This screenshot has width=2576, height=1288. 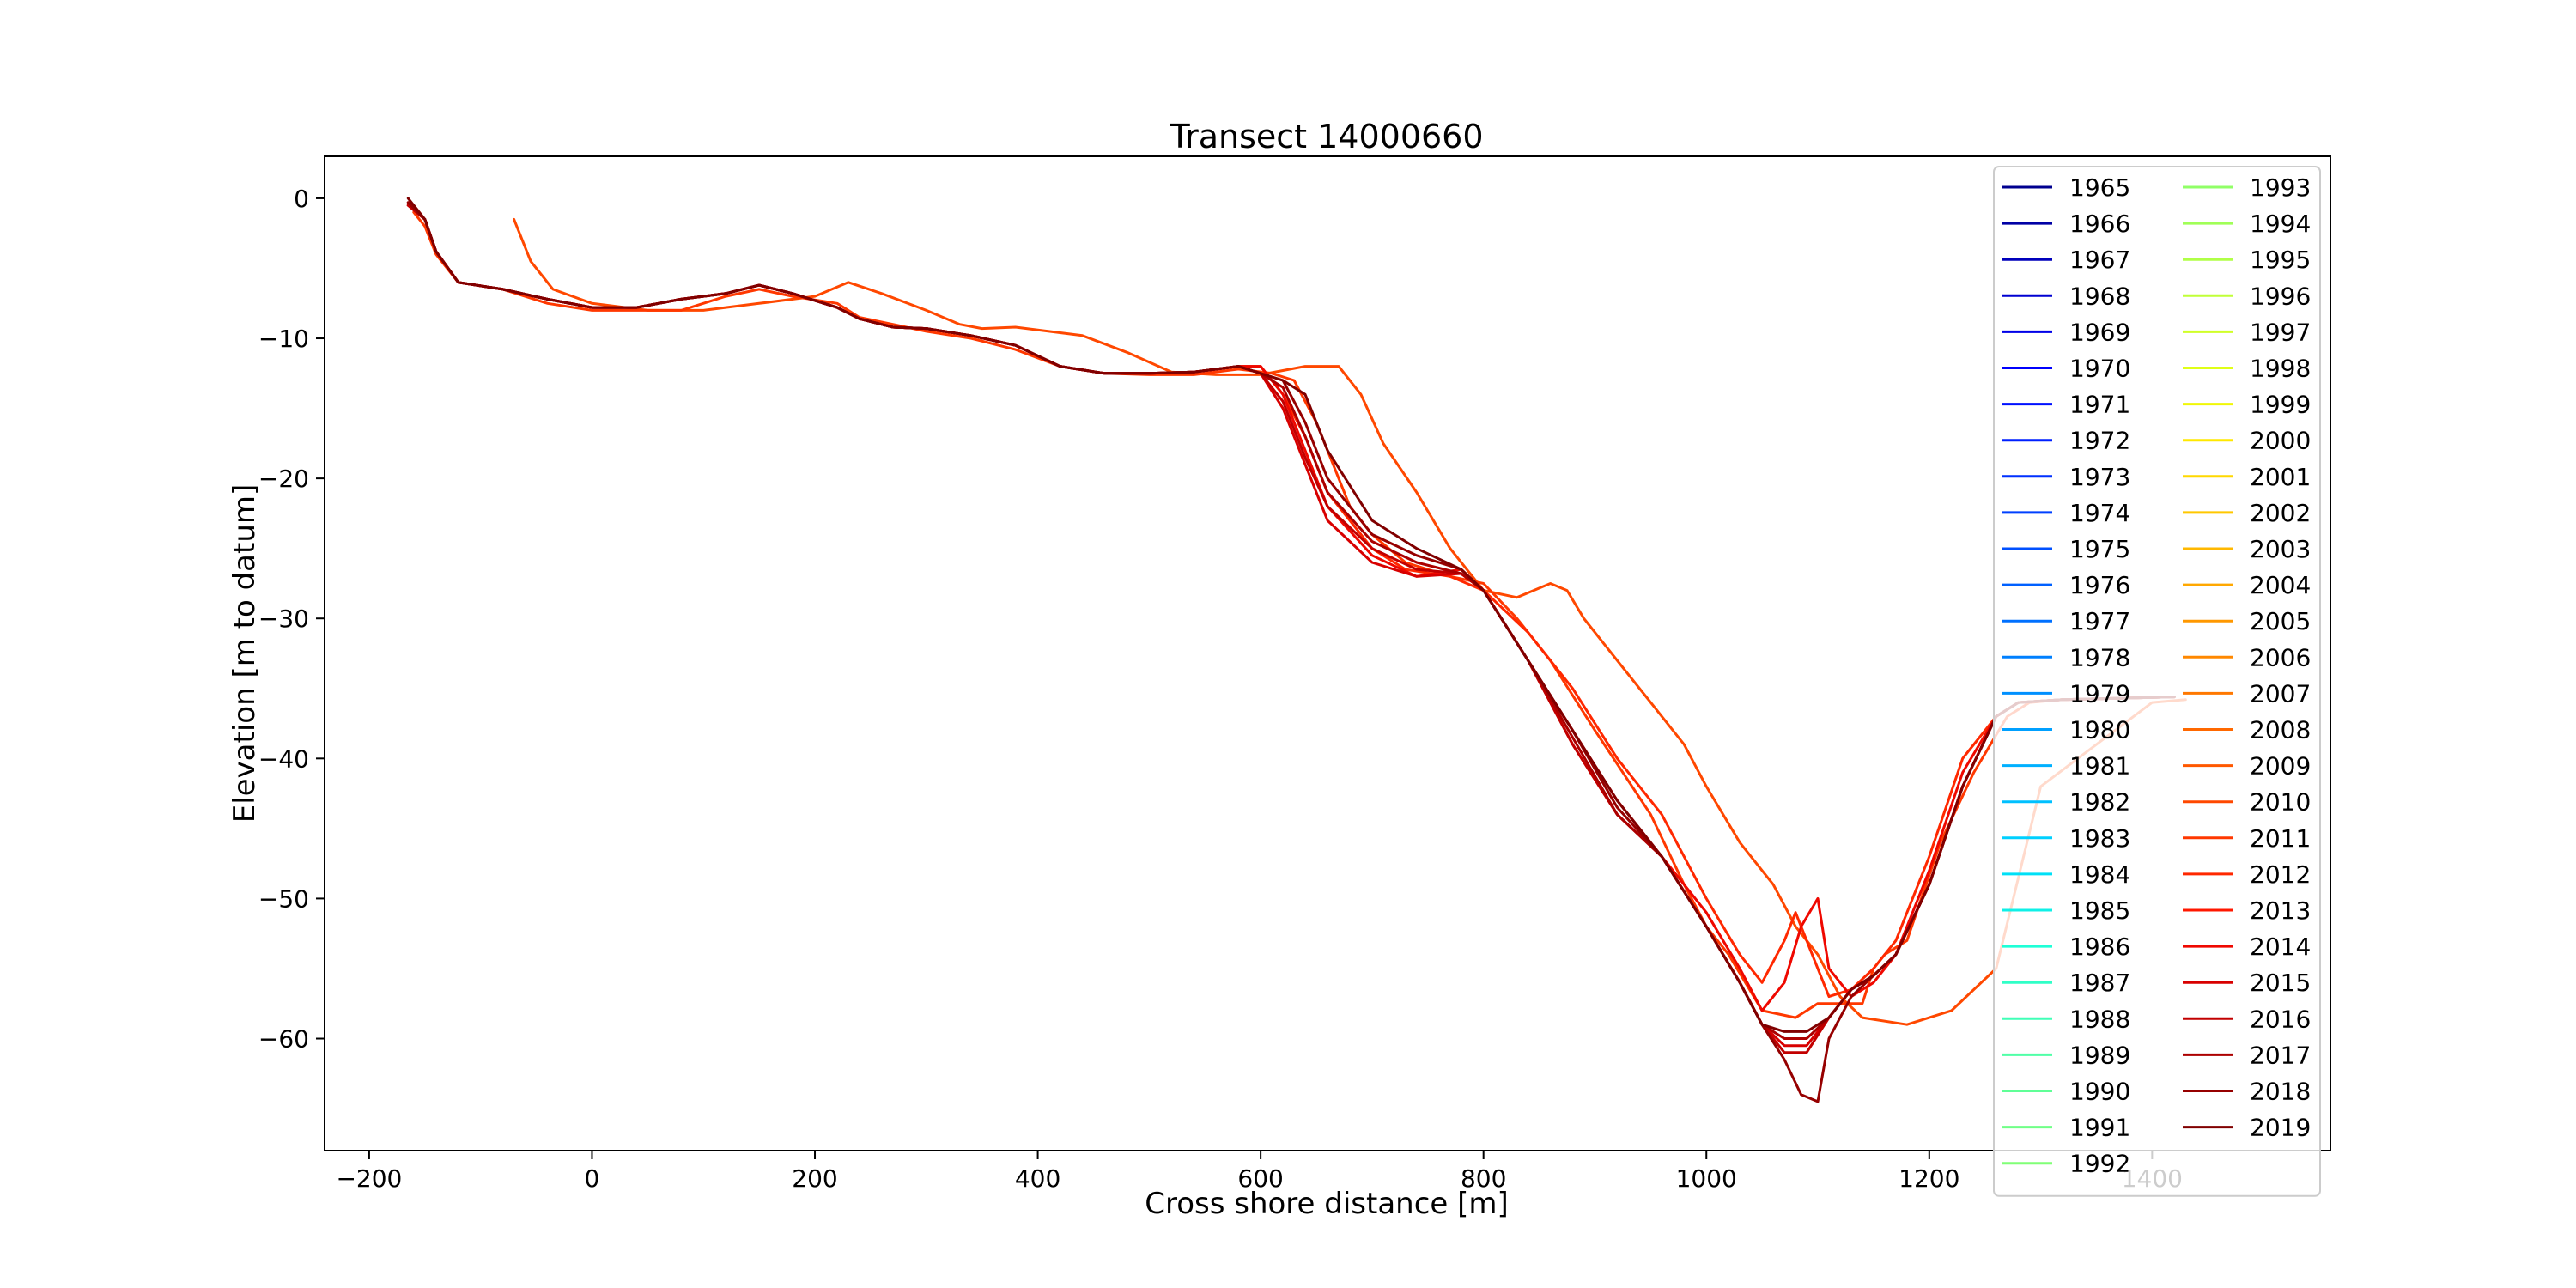 What do you see at coordinates (2099, 657) in the screenshot?
I see `legend-entry: 1978` at bounding box center [2099, 657].